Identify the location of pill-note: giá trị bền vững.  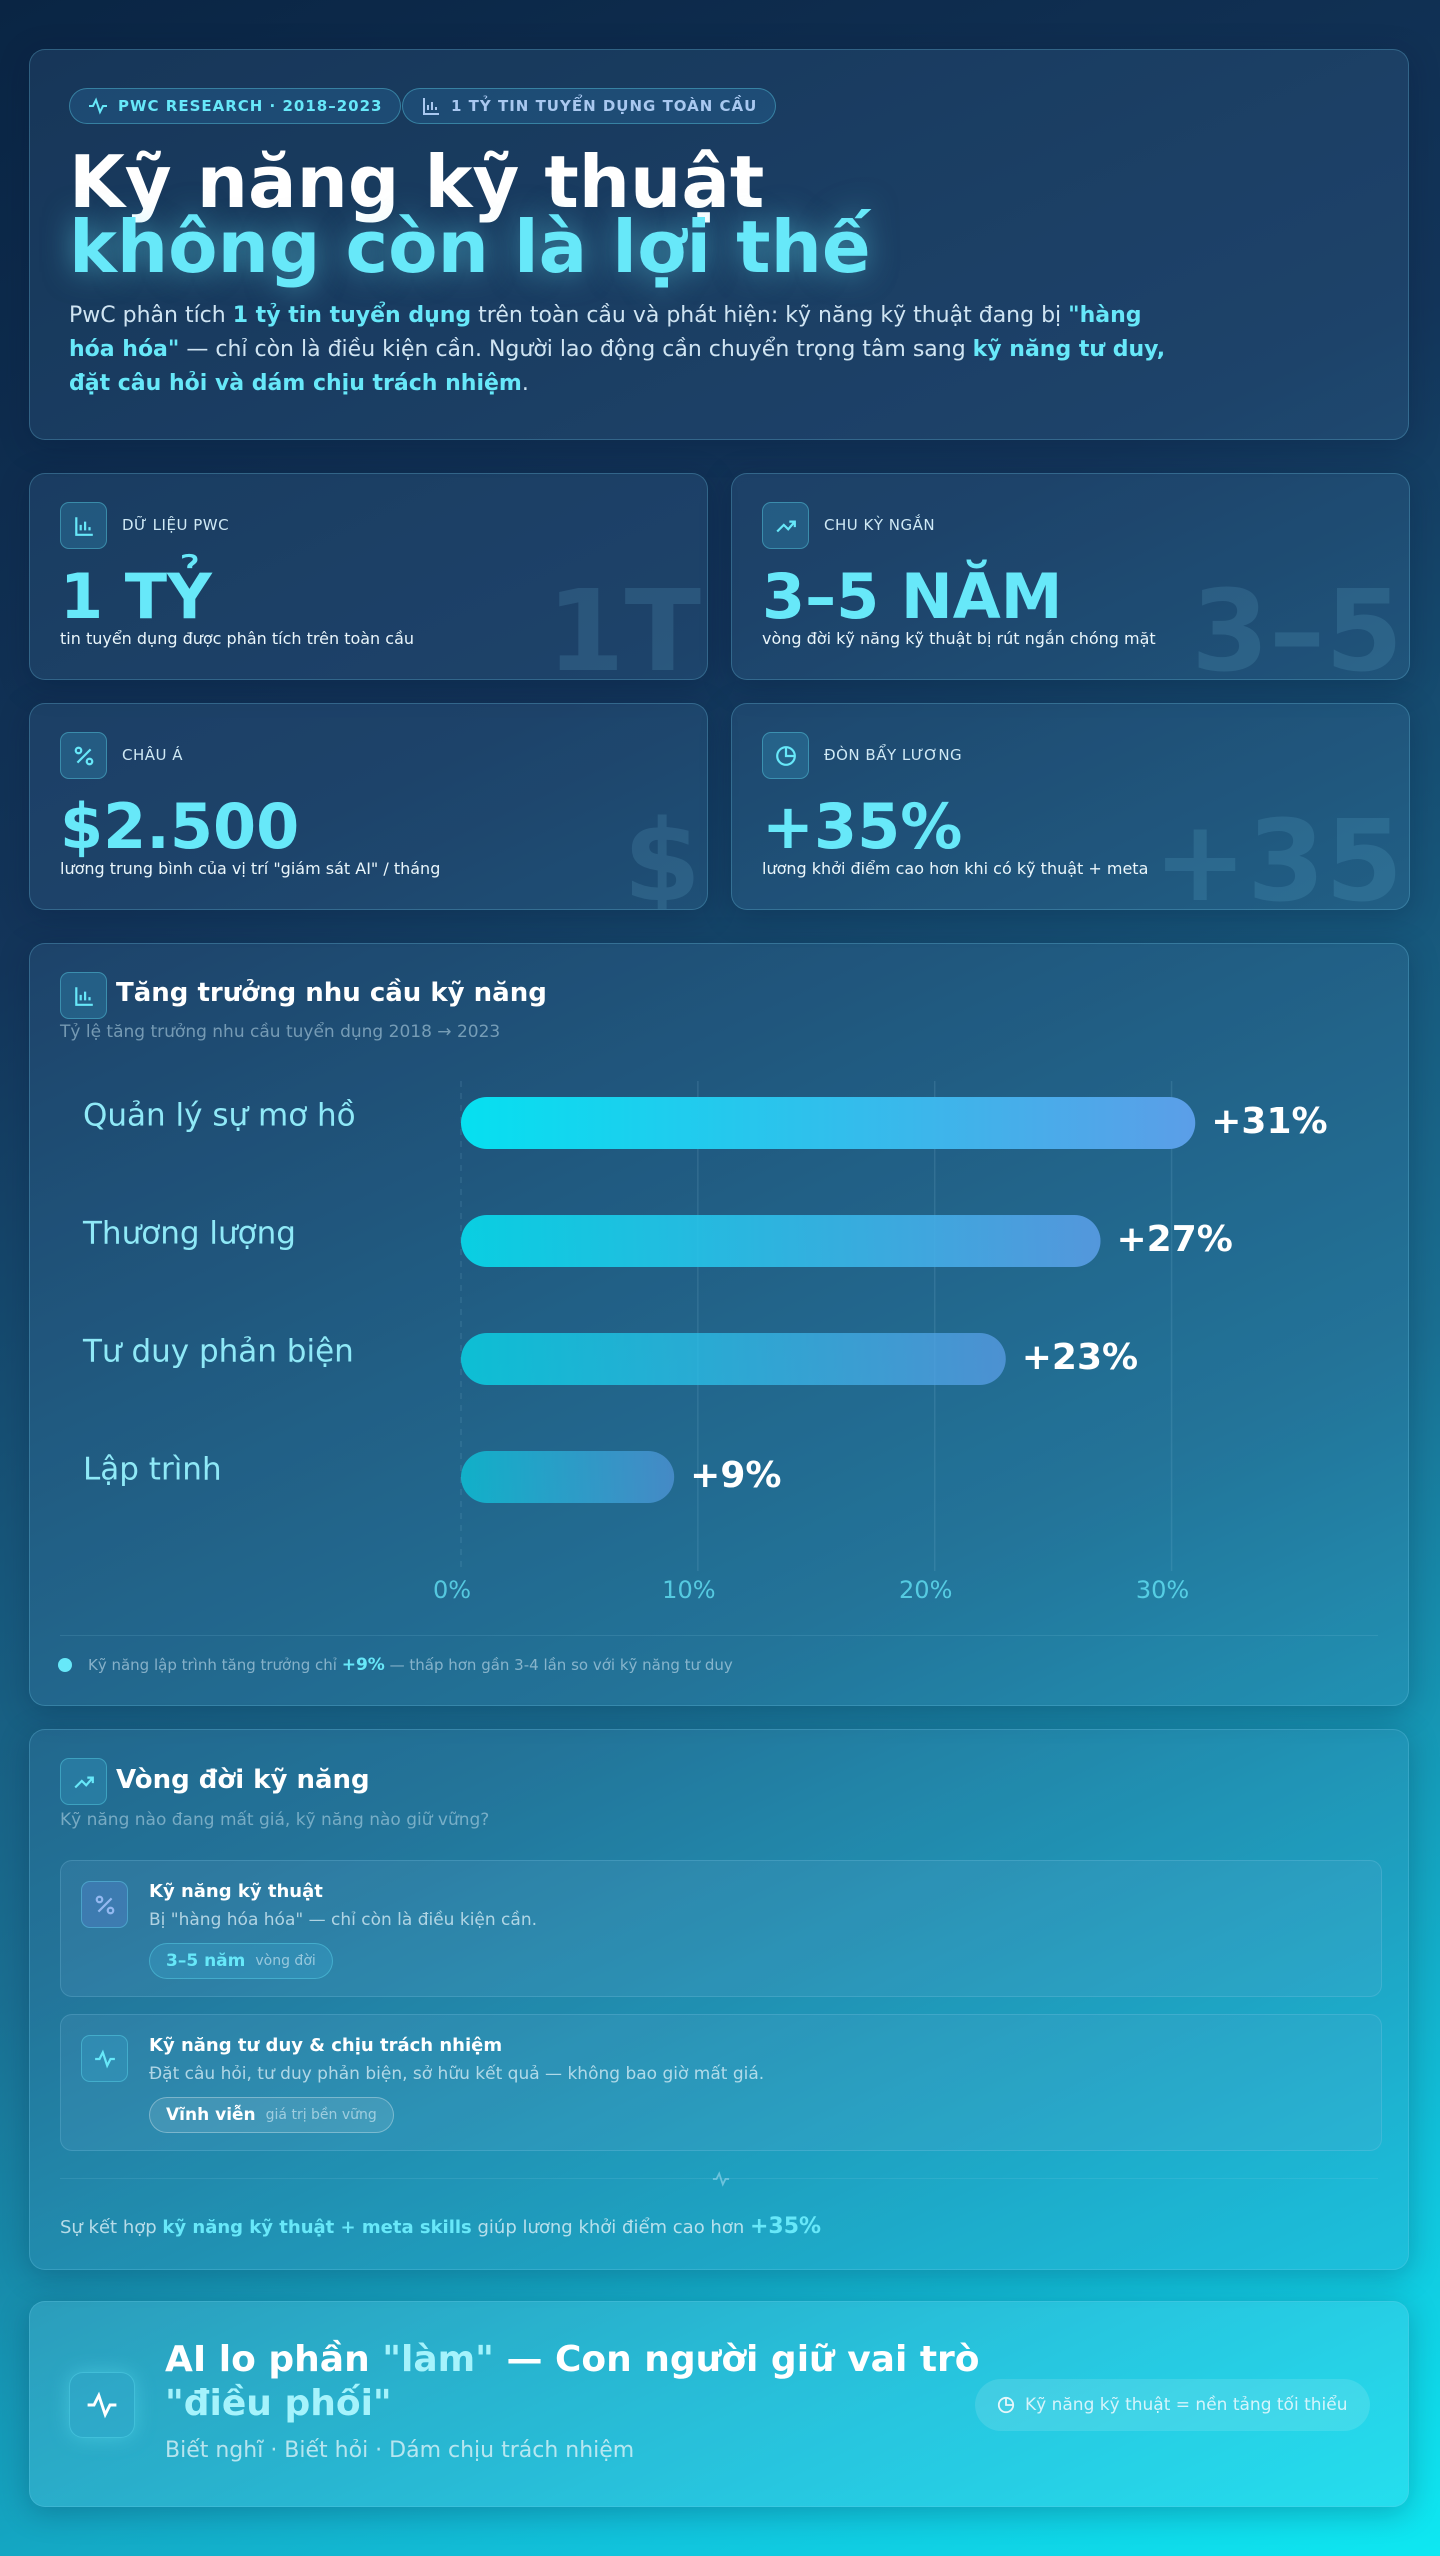
(321, 2115).